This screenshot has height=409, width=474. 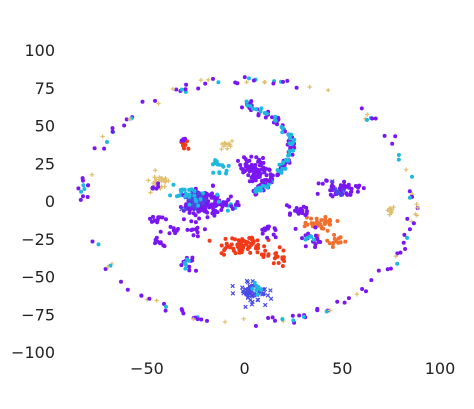 I want to click on x-tick-label: 50, so click(x=342, y=368).